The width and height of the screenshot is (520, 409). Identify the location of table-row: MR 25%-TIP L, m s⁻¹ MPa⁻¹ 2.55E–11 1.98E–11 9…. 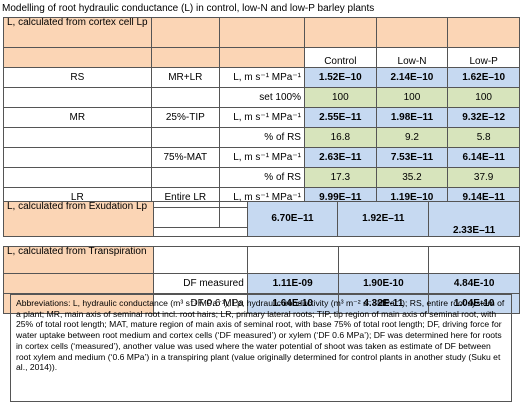
(261, 117).